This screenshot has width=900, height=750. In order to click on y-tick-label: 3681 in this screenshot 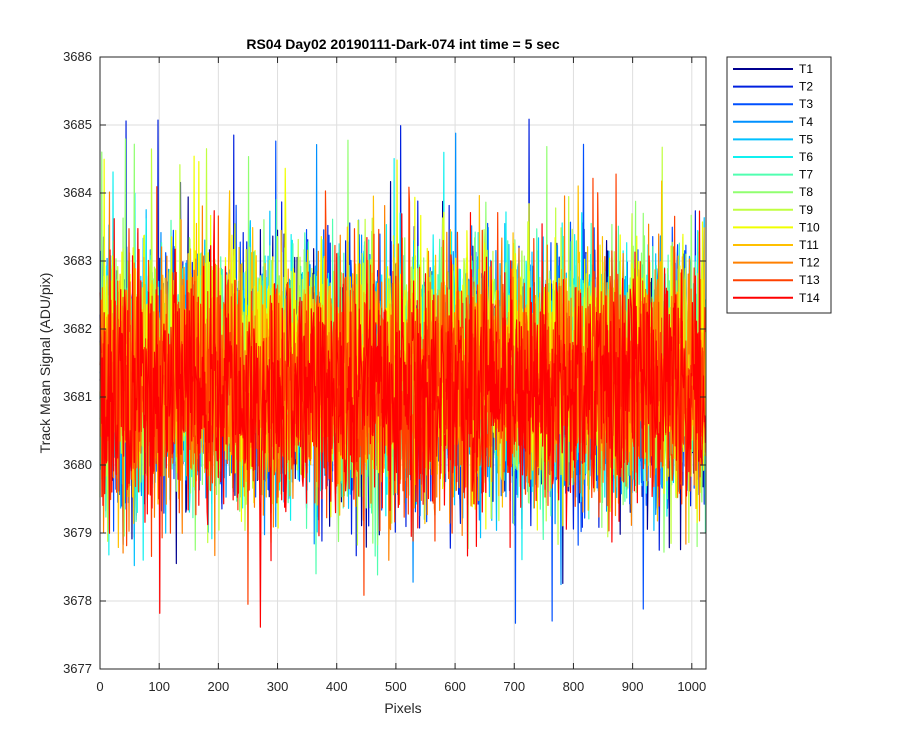, I will do `click(77, 396)`.